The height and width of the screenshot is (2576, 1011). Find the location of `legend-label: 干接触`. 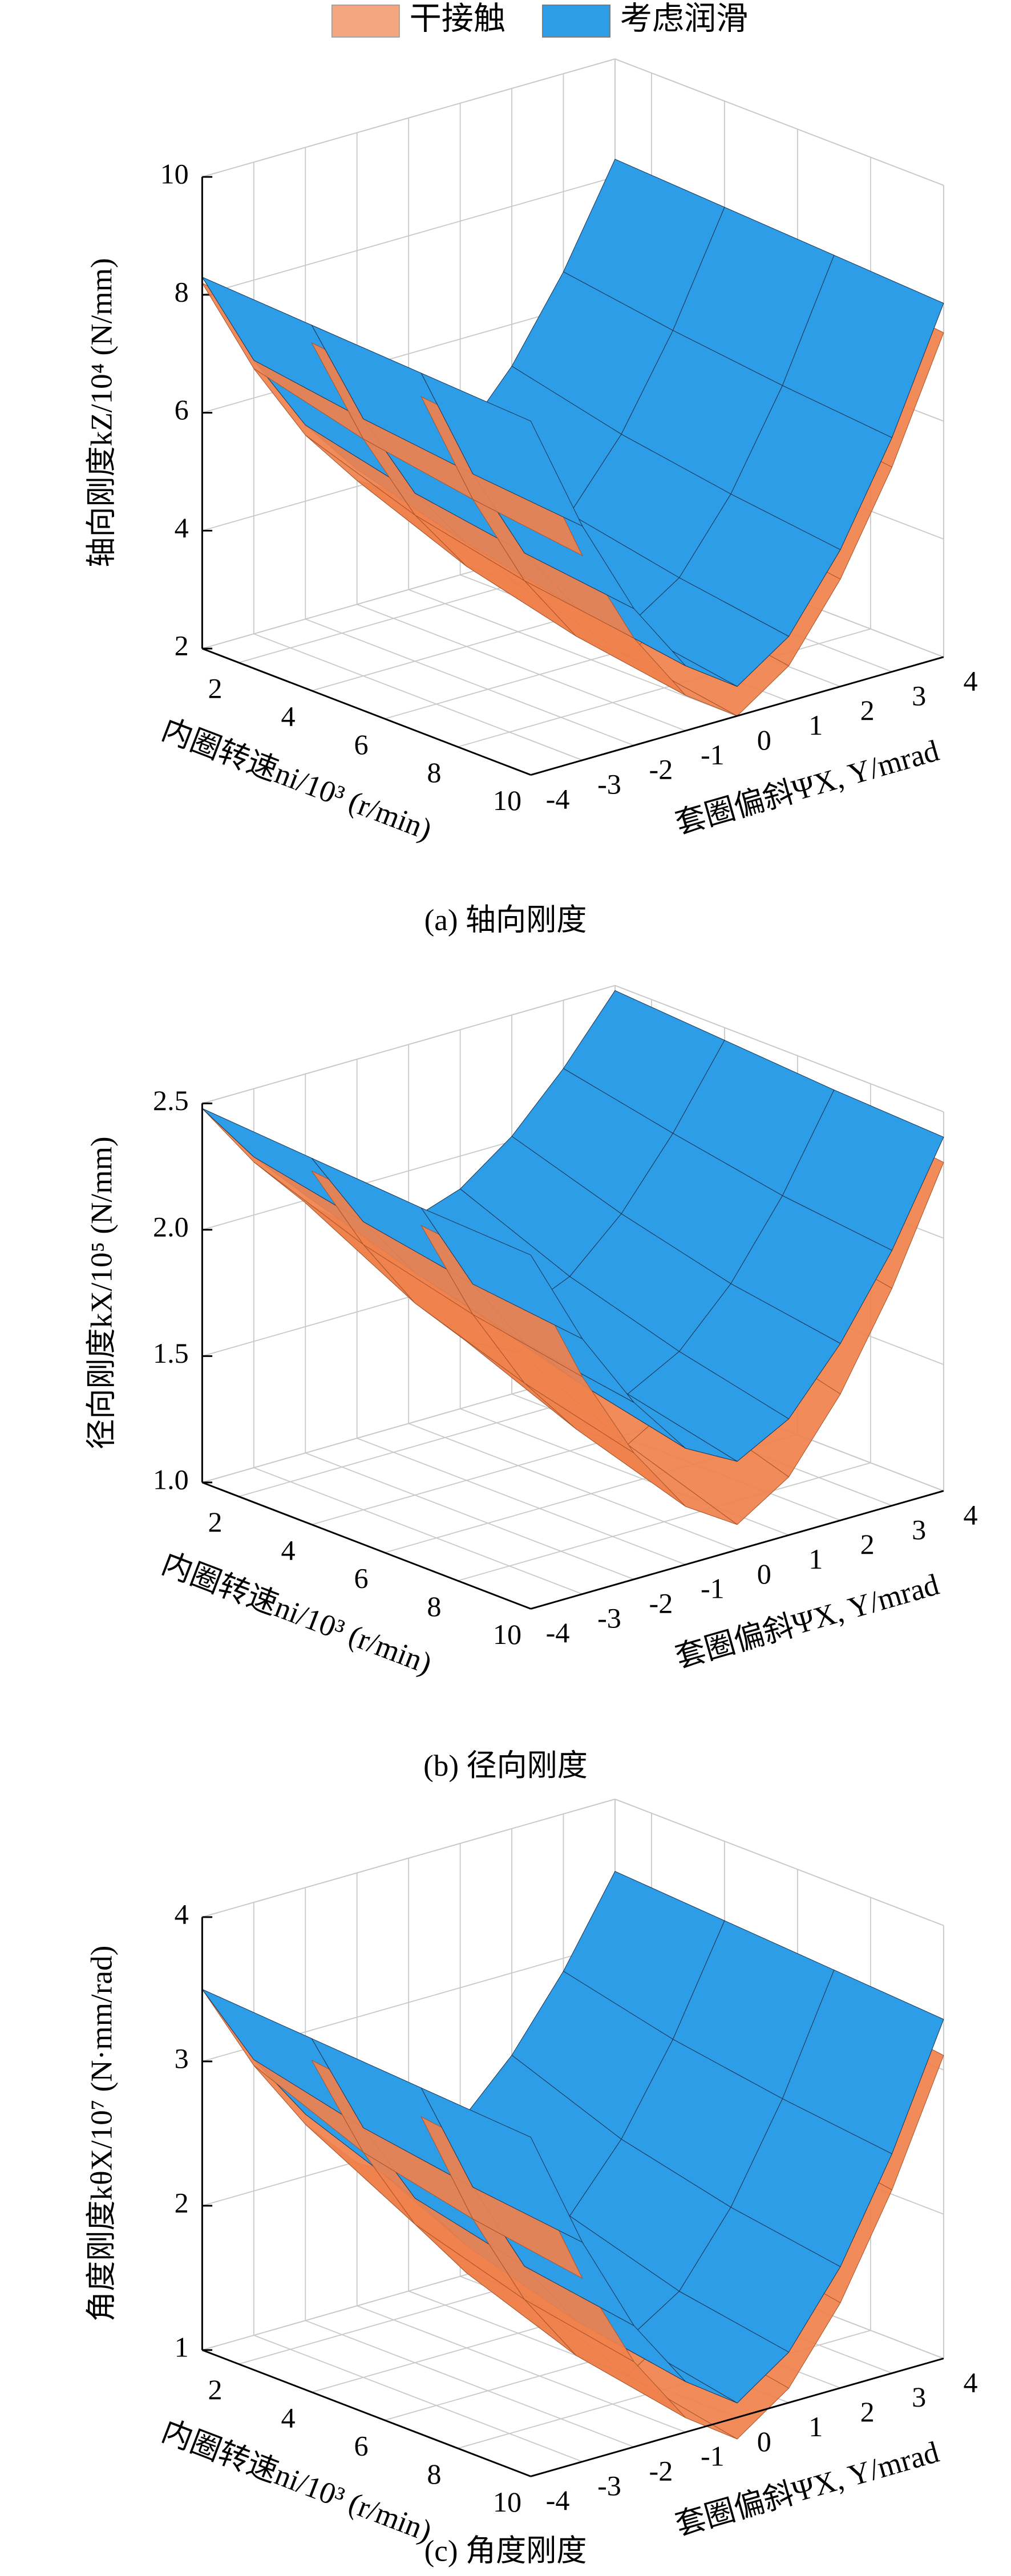

legend-label: 干接触 is located at coordinates (458, 19).